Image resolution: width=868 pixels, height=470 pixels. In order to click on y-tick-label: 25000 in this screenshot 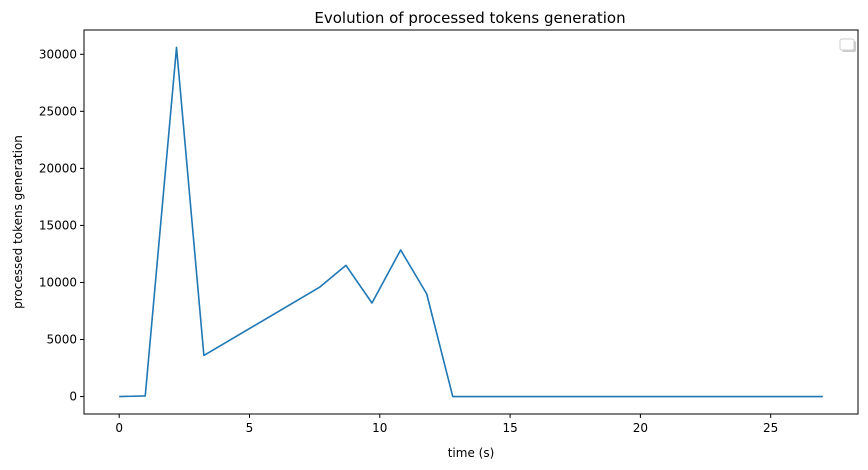, I will do `click(58, 111)`.